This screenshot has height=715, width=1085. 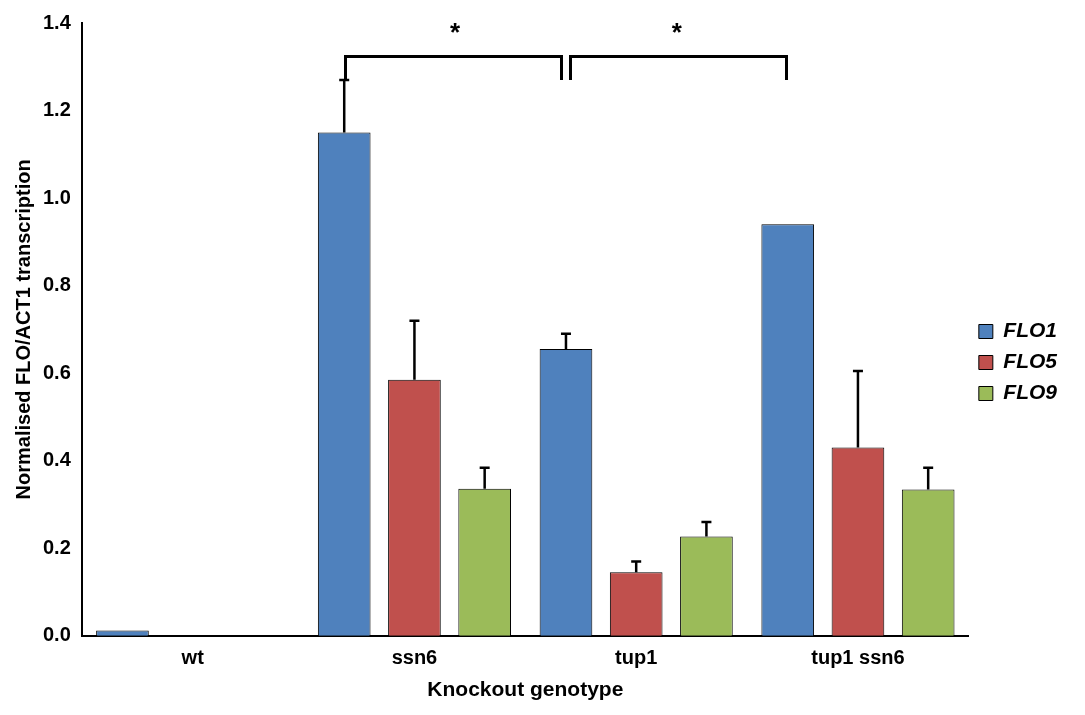 What do you see at coordinates (636, 657) in the screenshot?
I see `x-tick-label: tup1` at bounding box center [636, 657].